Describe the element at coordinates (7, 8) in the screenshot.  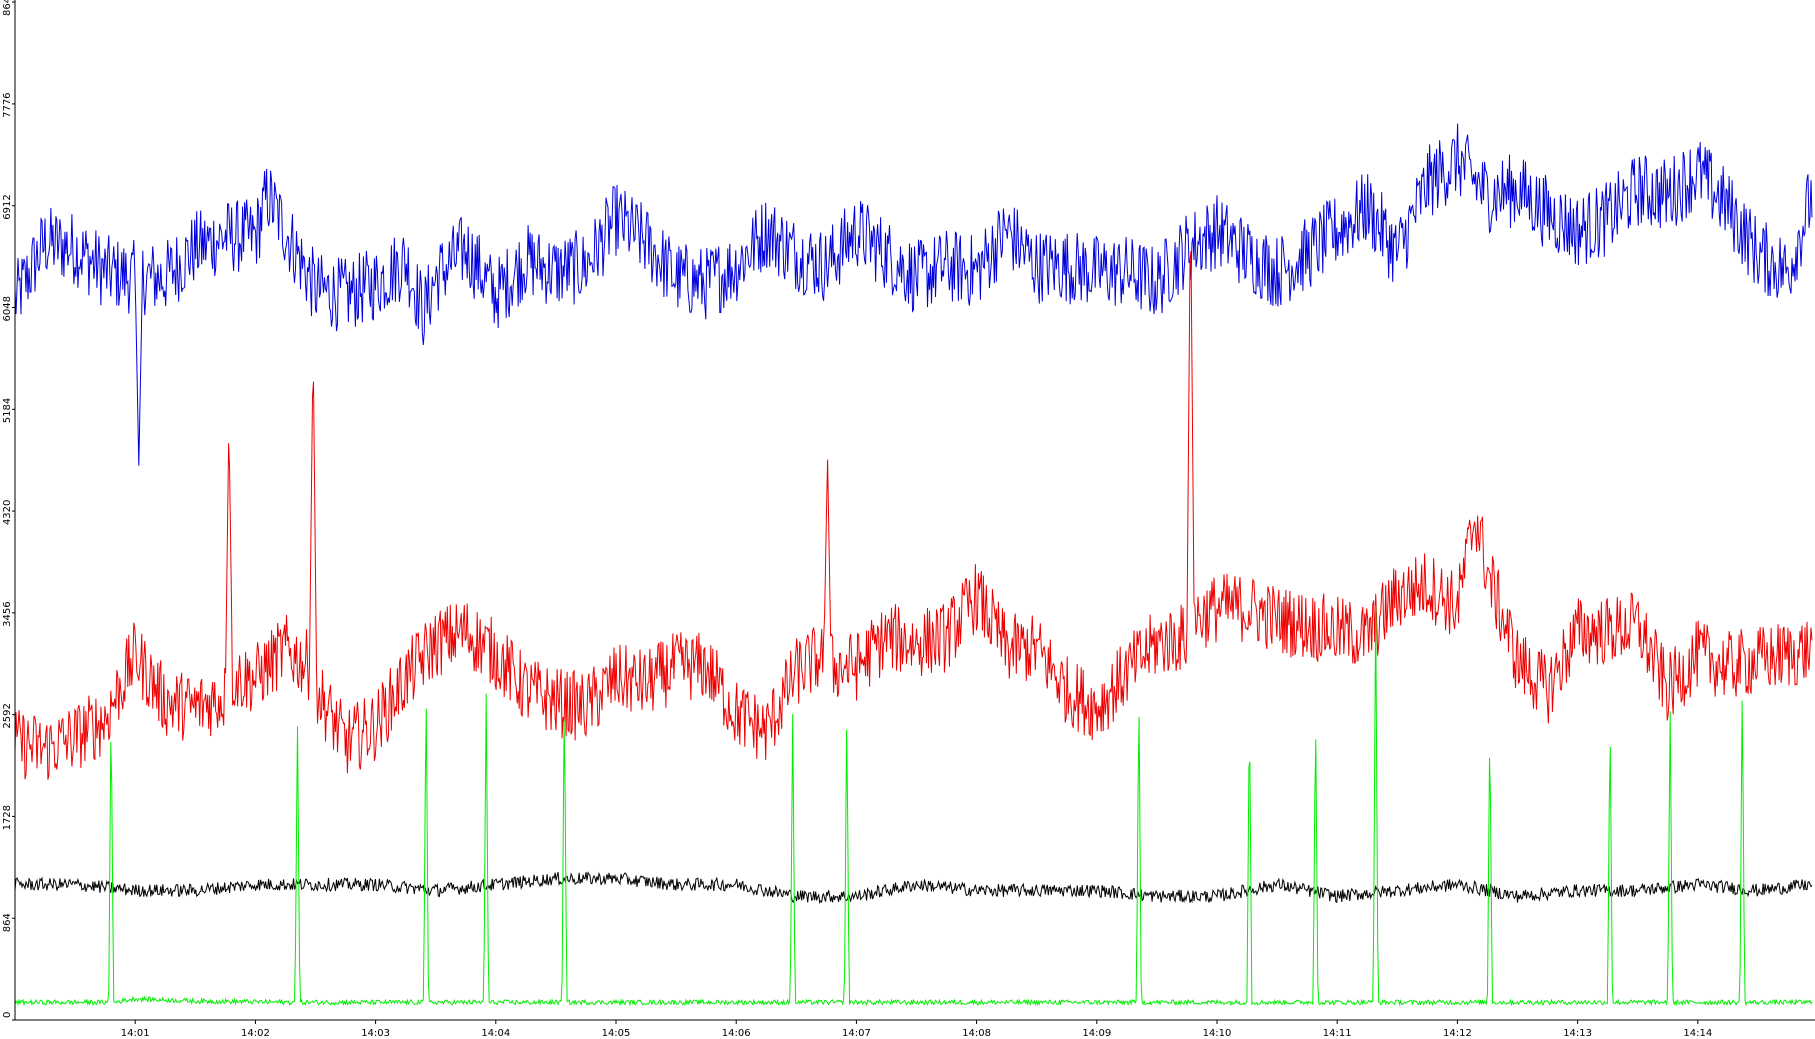
I see `y-tick-label: 8641` at that location.